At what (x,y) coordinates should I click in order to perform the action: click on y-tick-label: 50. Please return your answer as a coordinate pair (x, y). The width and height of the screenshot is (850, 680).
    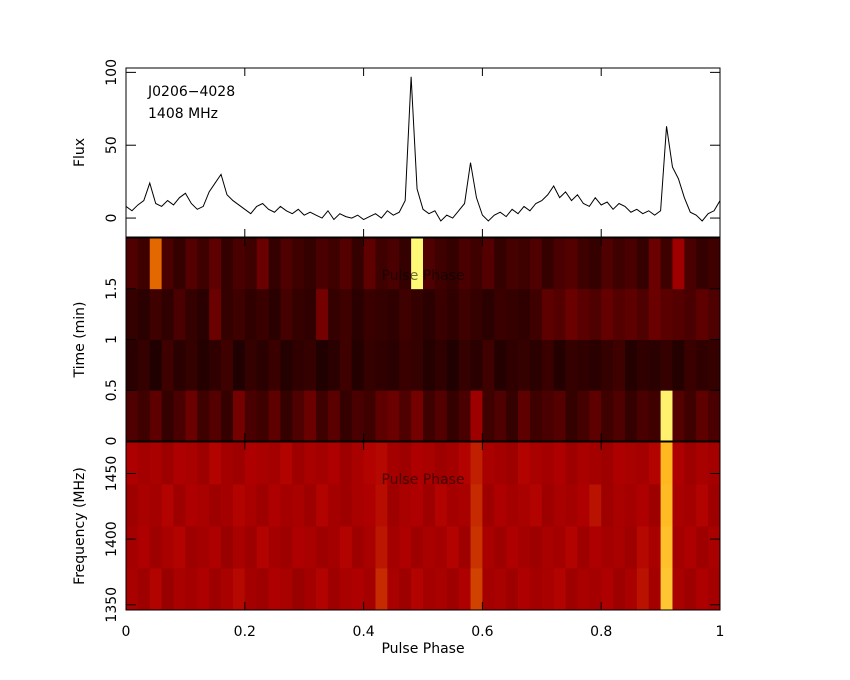
    Looking at the image, I should click on (112, 145).